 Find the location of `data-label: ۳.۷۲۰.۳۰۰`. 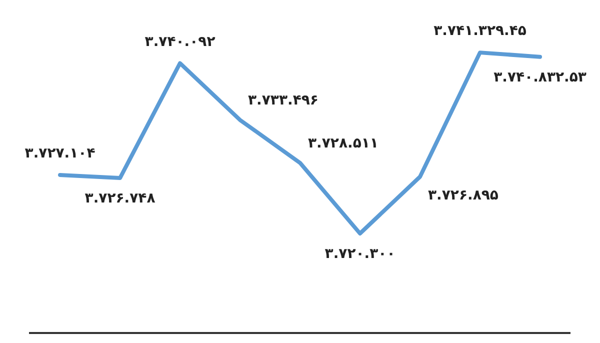

data-label: ۳.۷۲۰.۳۰۰ is located at coordinates (360, 254).